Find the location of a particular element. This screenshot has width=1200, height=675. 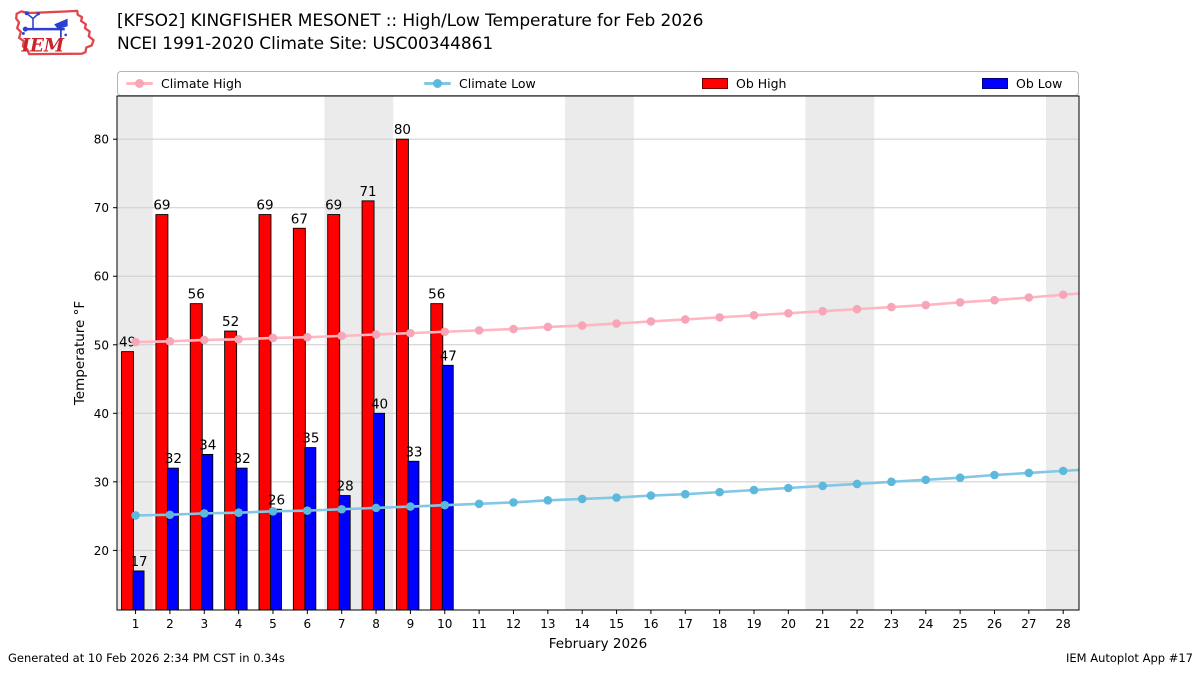

legend-item-ob-low: Ob Low is located at coordinates (1022, 83).